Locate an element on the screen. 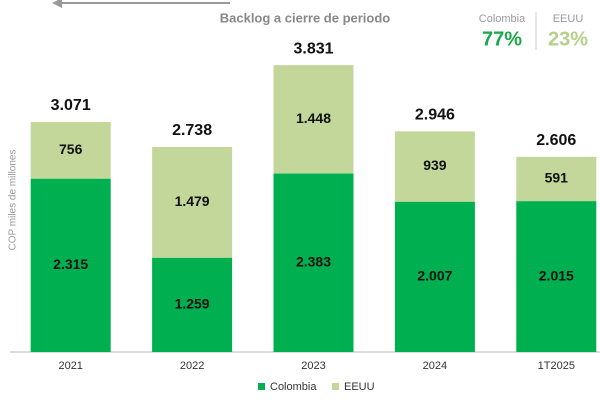  x-tick-label: 2024 is located at coordinates (435, 366).